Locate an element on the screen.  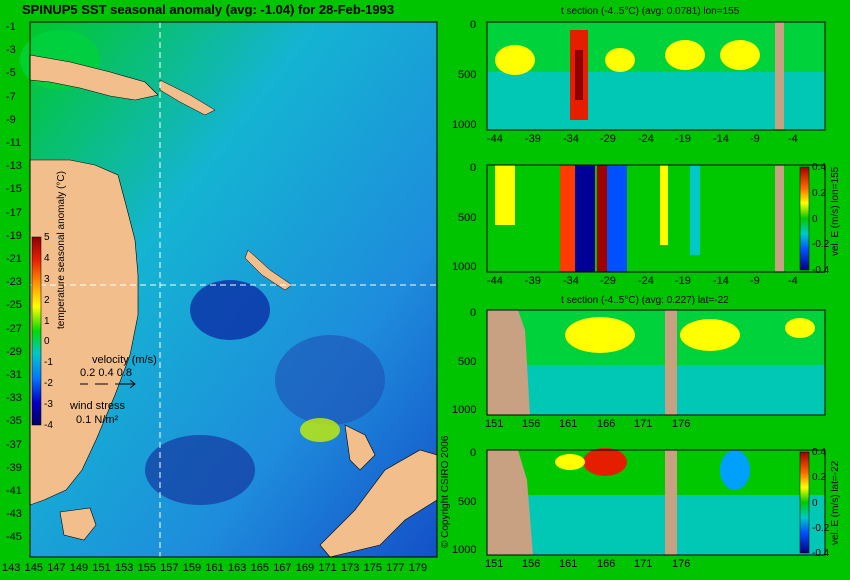
sst-colorbar-tick: -1 is located at coordinates (48, 363).